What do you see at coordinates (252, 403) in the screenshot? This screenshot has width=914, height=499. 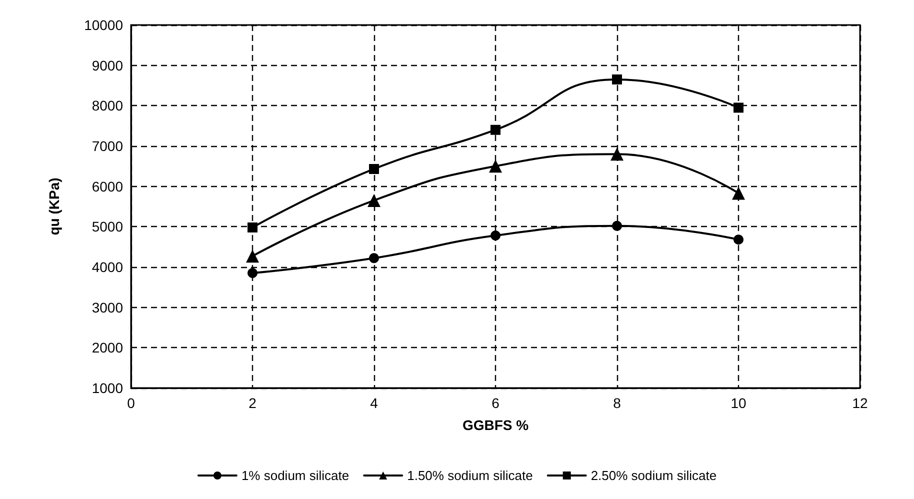 I see `x-tick-label: 2` at bounding box center [252, 403].